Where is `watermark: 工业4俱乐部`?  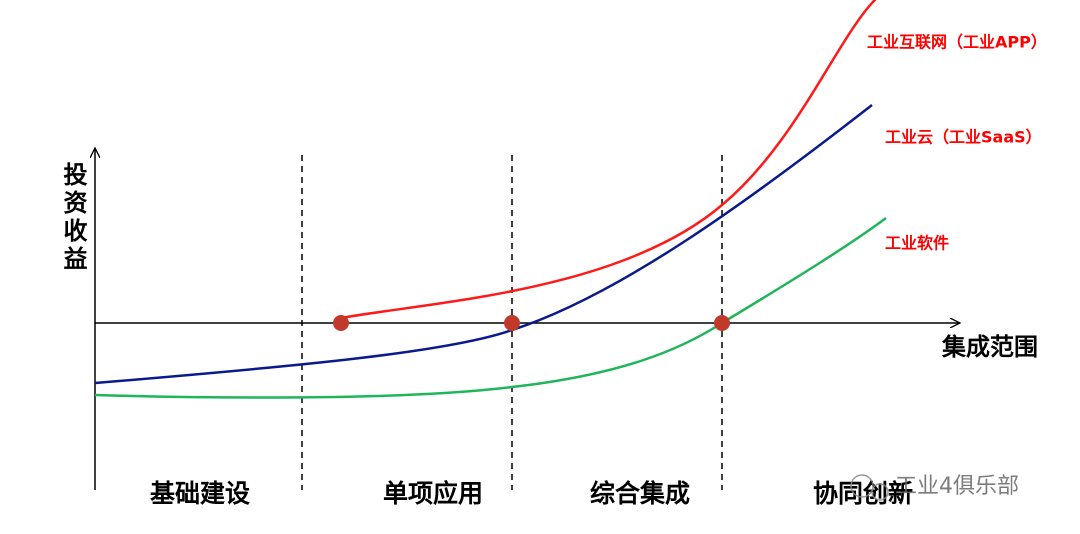 watermark: 工业4俱乐部 is located at coordinates (934, 487).